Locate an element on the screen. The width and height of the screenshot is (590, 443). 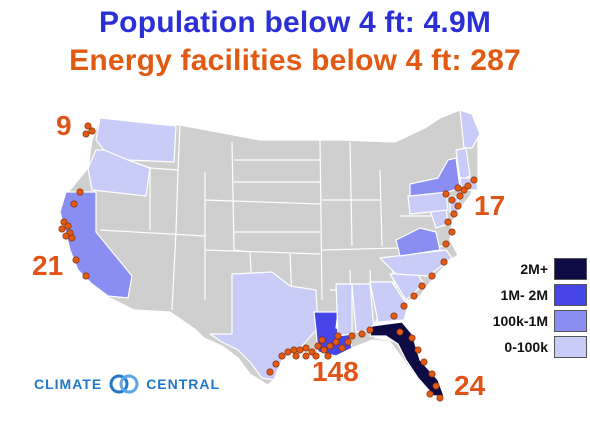
legend-label: 0-100k is located at coordinates (526, 347).